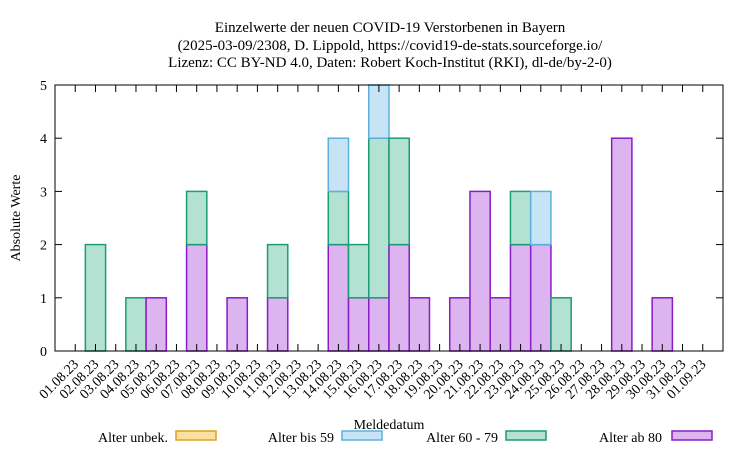 The width and height of the screenshot is (750, 450). Describe the element at coordinates (630, 438) in the screenshot. I see `legend-label: Alter ab 80` at that location.